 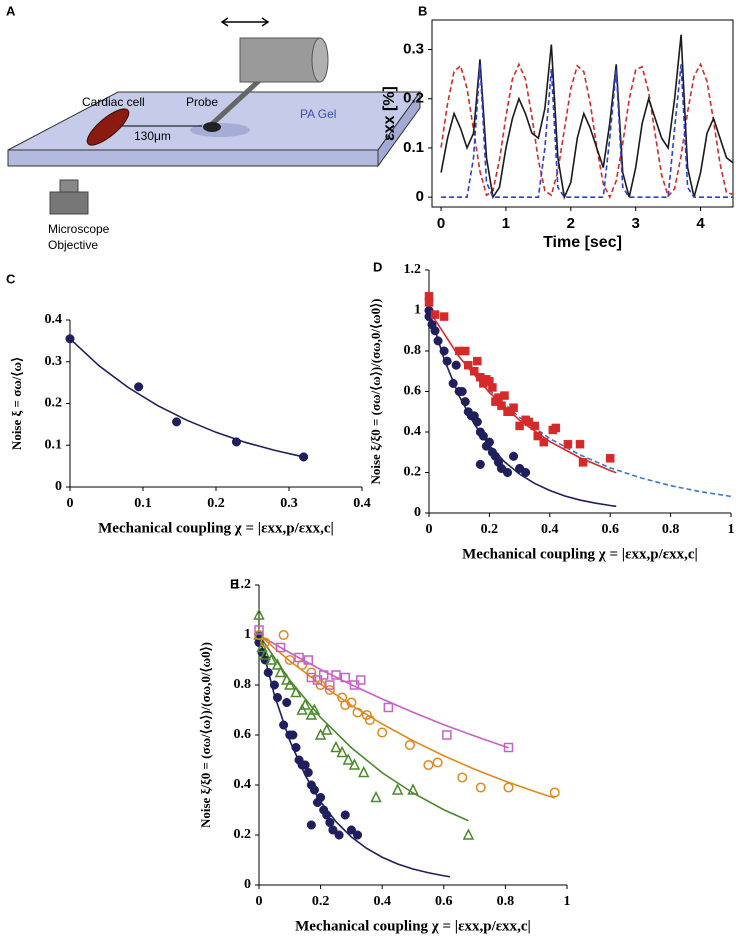 What do you see at coordinates (399, 129) in the screenshot?
I see `gel-side` at bounding box center [399, 129].